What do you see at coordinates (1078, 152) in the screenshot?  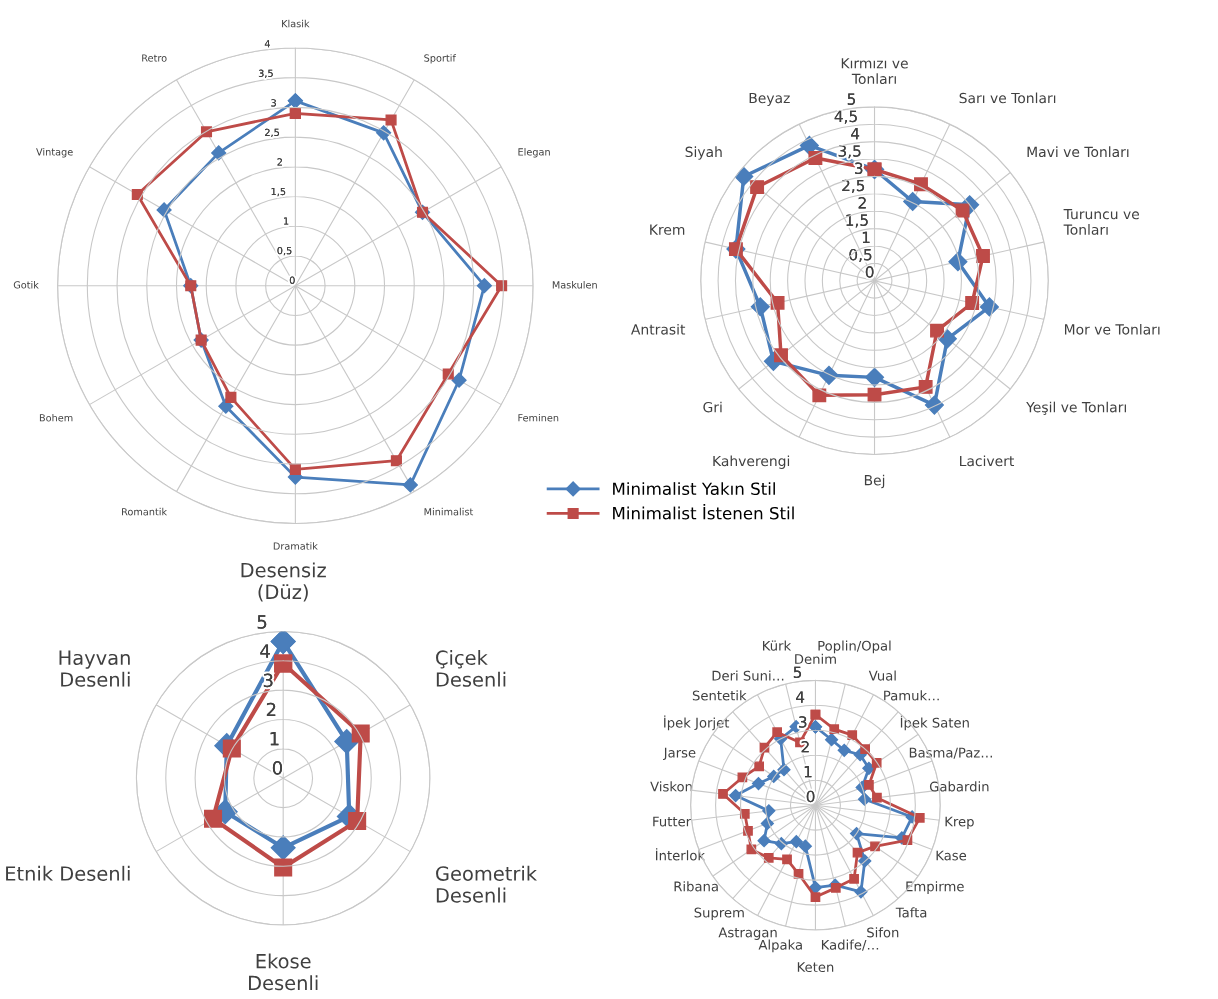 I see `spoke-label: Mavi ve Tonları` at bounding box center [1078, 152].